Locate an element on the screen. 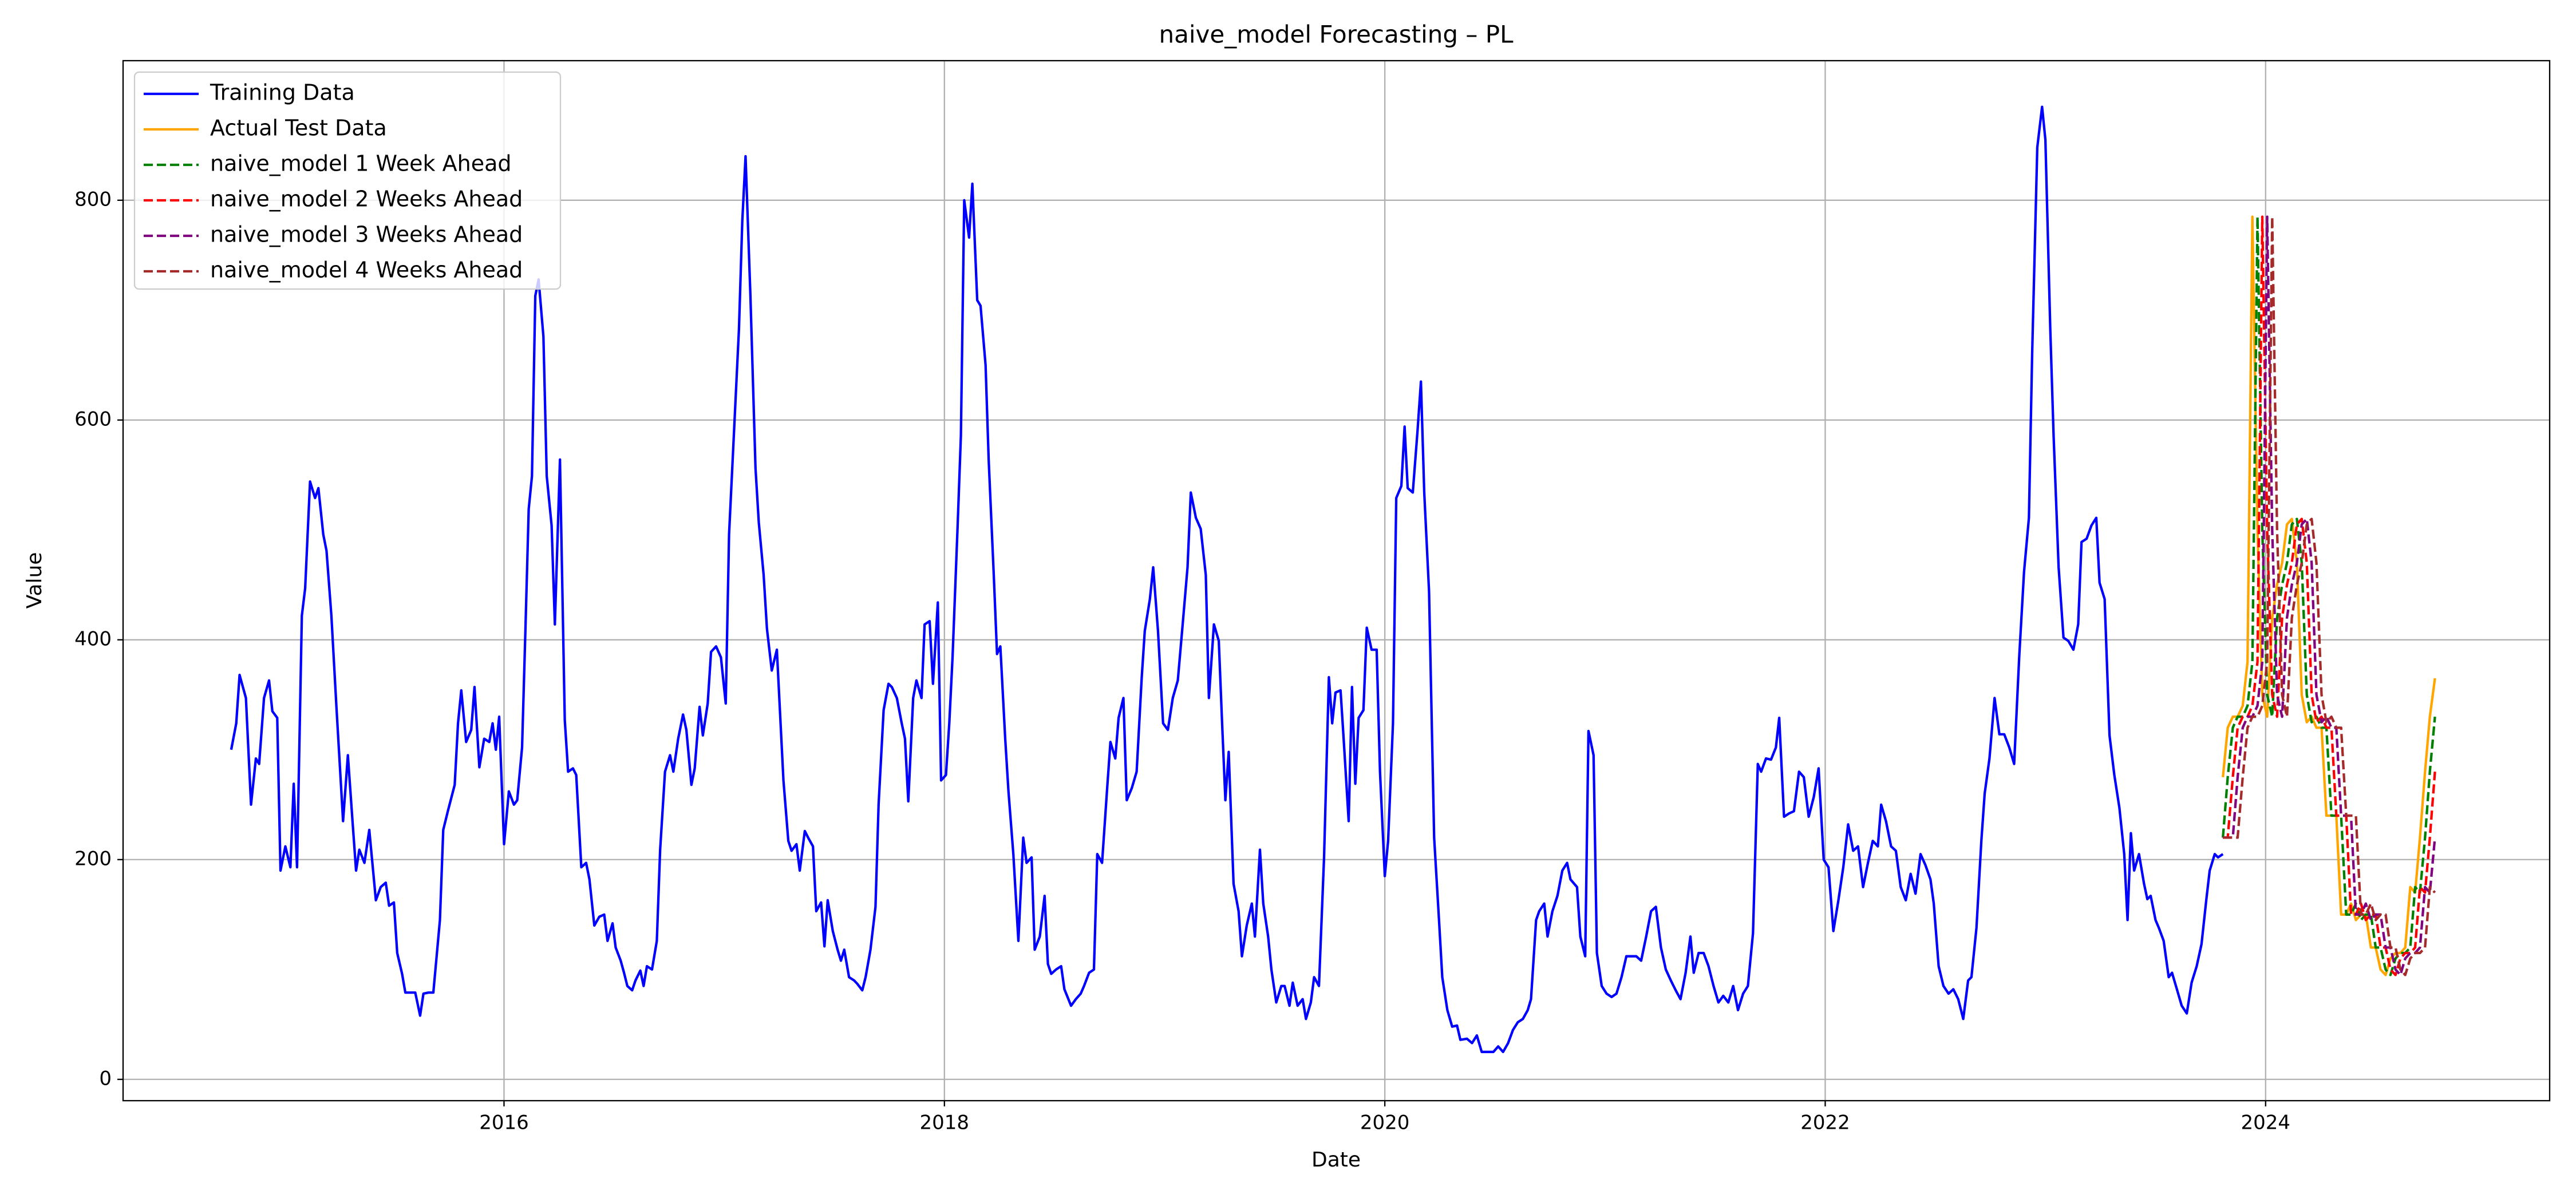  legend-label: naive_model 1 Week Ahead is located at coordinates (361, 163).